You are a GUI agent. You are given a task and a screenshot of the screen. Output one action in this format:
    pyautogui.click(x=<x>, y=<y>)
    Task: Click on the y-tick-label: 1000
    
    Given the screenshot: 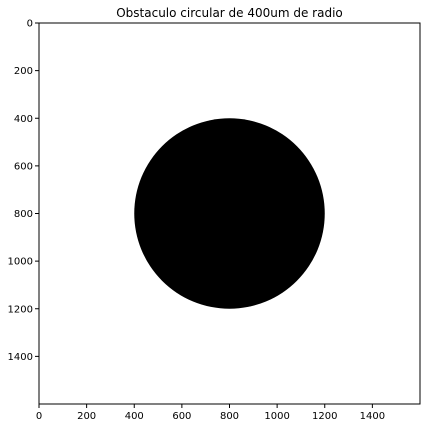 What is the action you would take?
    pyautogui.click(x=20, y=262)
    